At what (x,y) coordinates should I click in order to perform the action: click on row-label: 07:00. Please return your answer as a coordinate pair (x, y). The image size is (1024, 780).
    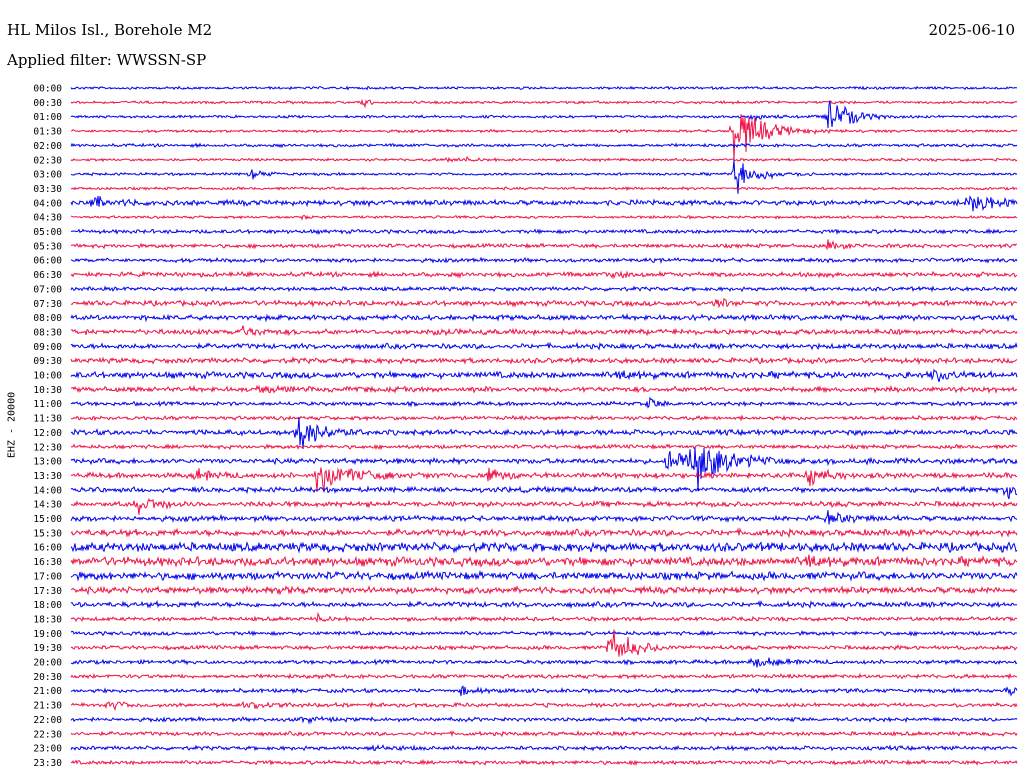
    Looking at the image, I should click on (47, 289).